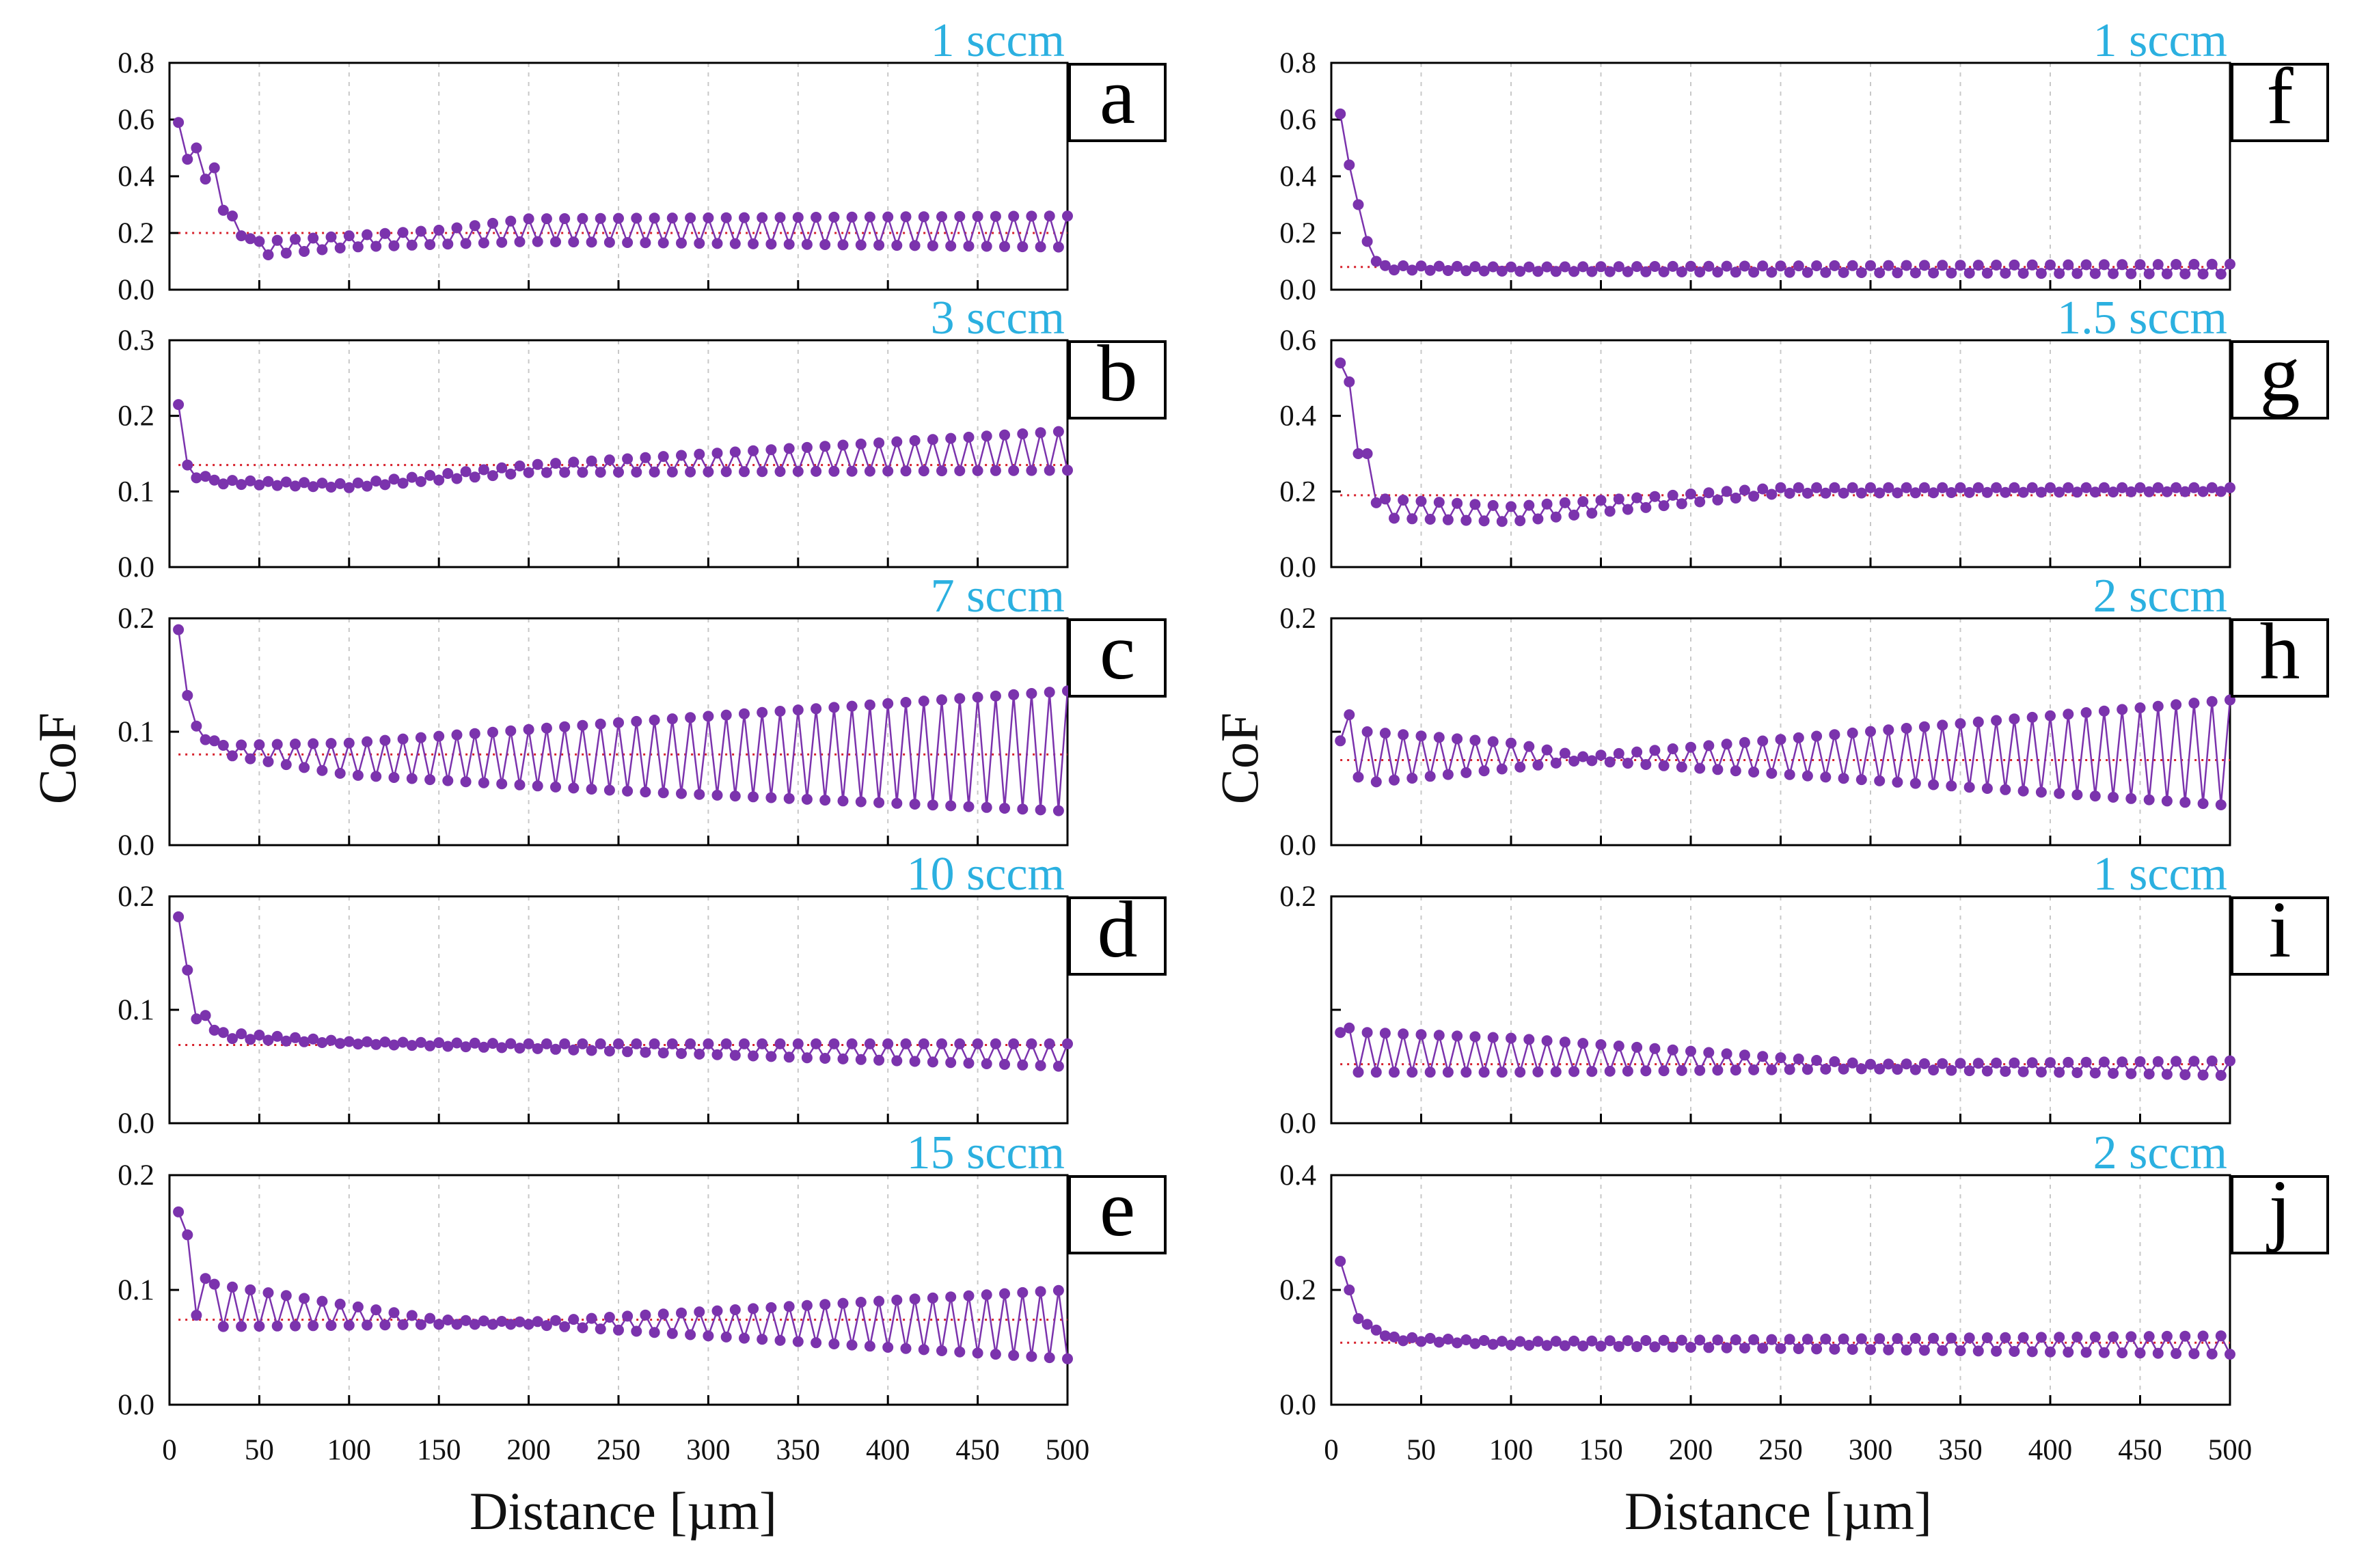 The image size is (2353, 1568). Describe the element at coordinates (136, 416) in the screenshot. I see `panel-b-ytick-label: 0.2` at that location.